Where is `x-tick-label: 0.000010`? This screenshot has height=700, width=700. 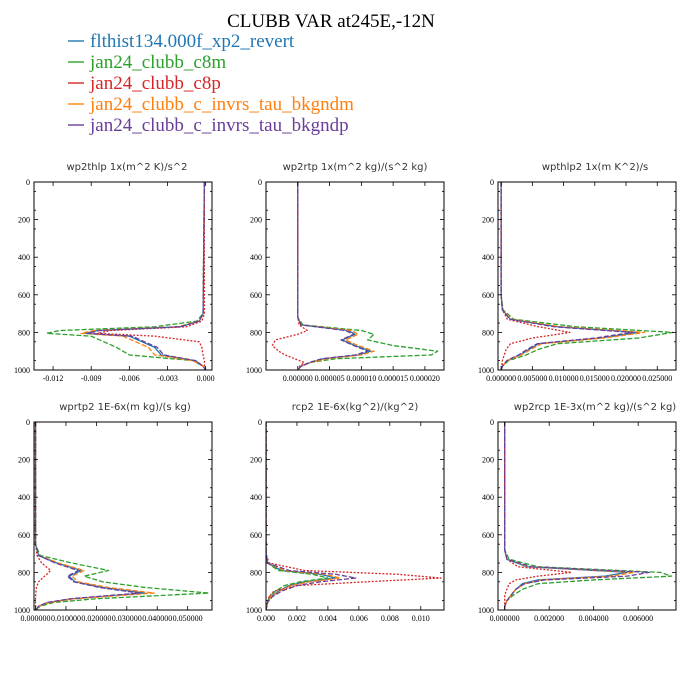
x-tick-label: 0.000010 is located at coordinates (361, 378).